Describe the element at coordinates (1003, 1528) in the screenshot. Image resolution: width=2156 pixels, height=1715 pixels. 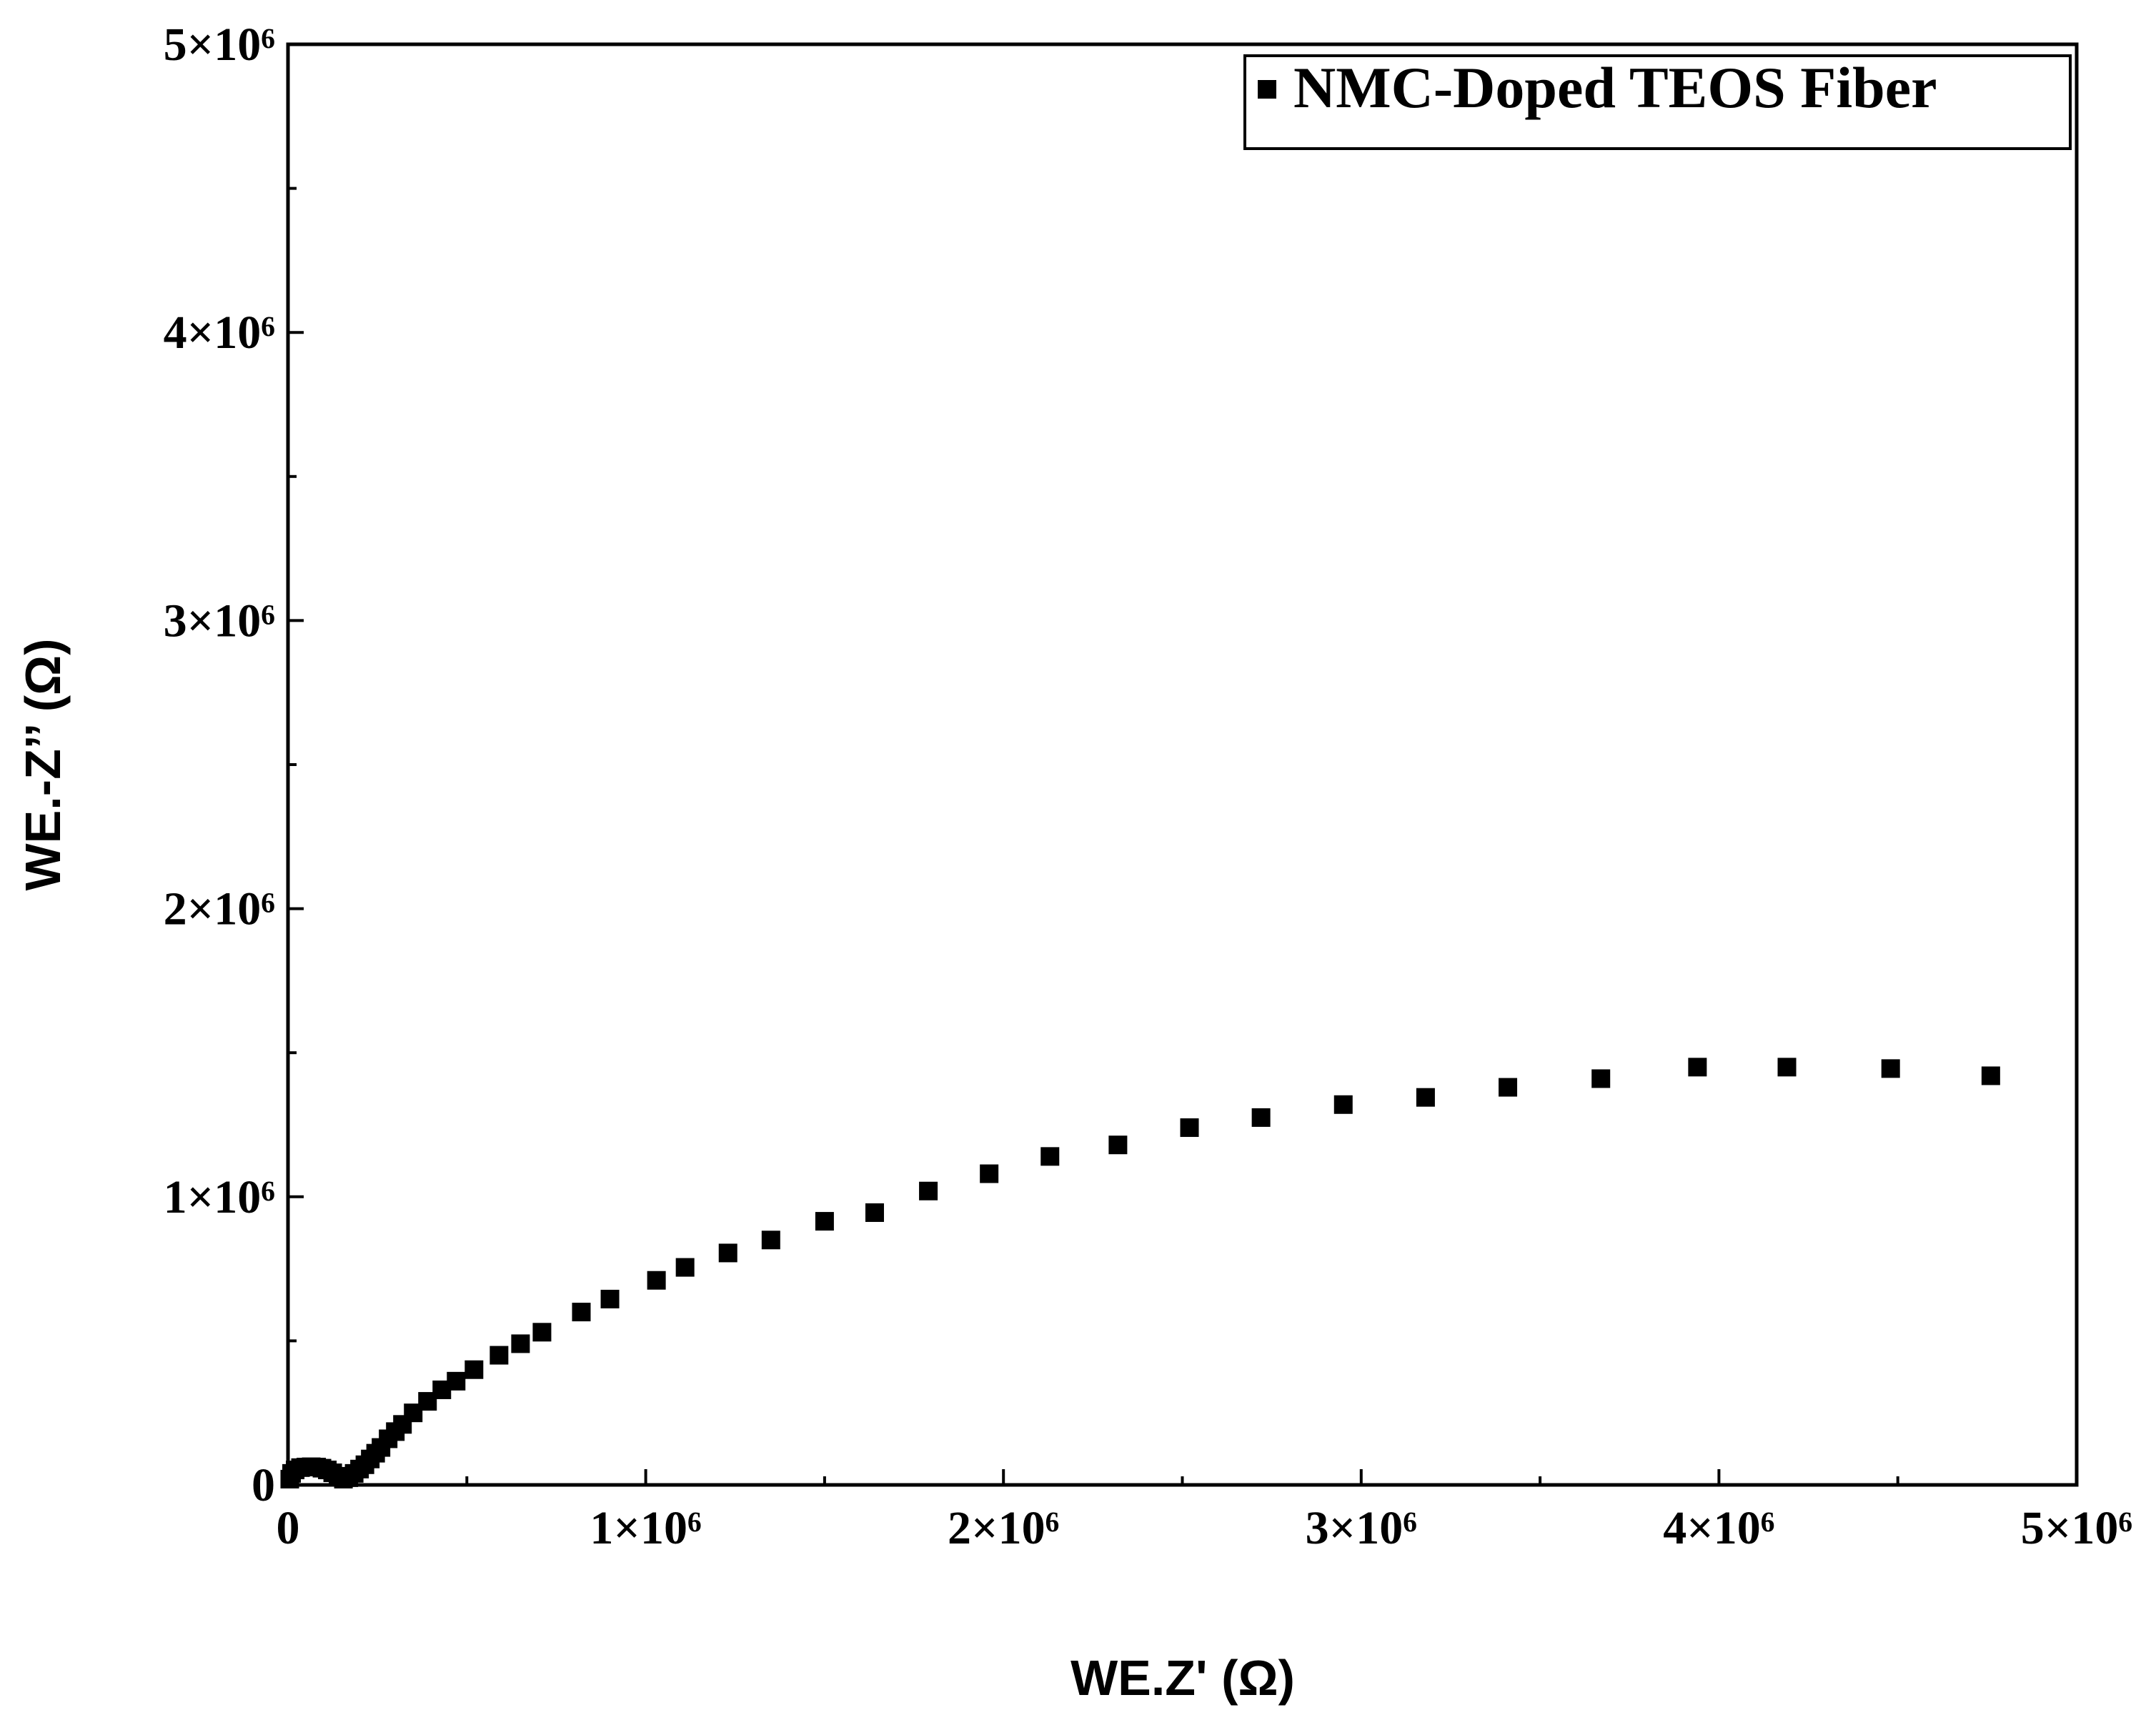
I see `x-tick-label: 2×10⁶` at that location.